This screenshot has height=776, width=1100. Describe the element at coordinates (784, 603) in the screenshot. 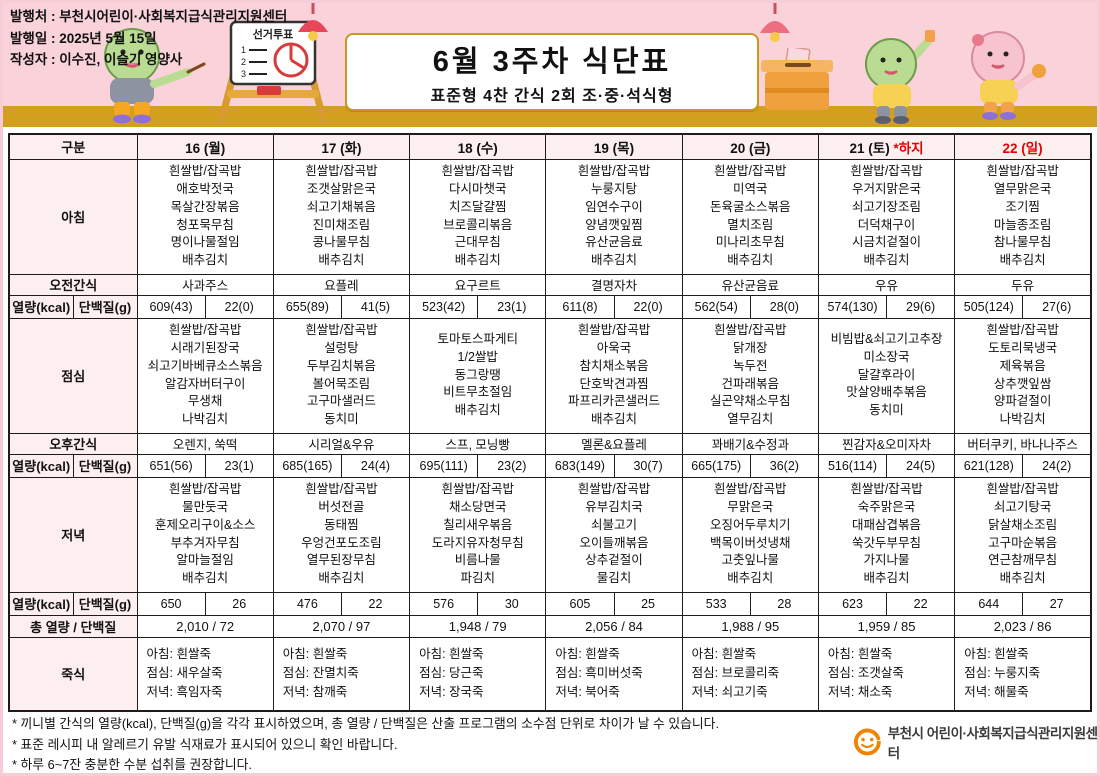

I see `protein-value: 28` at that location.